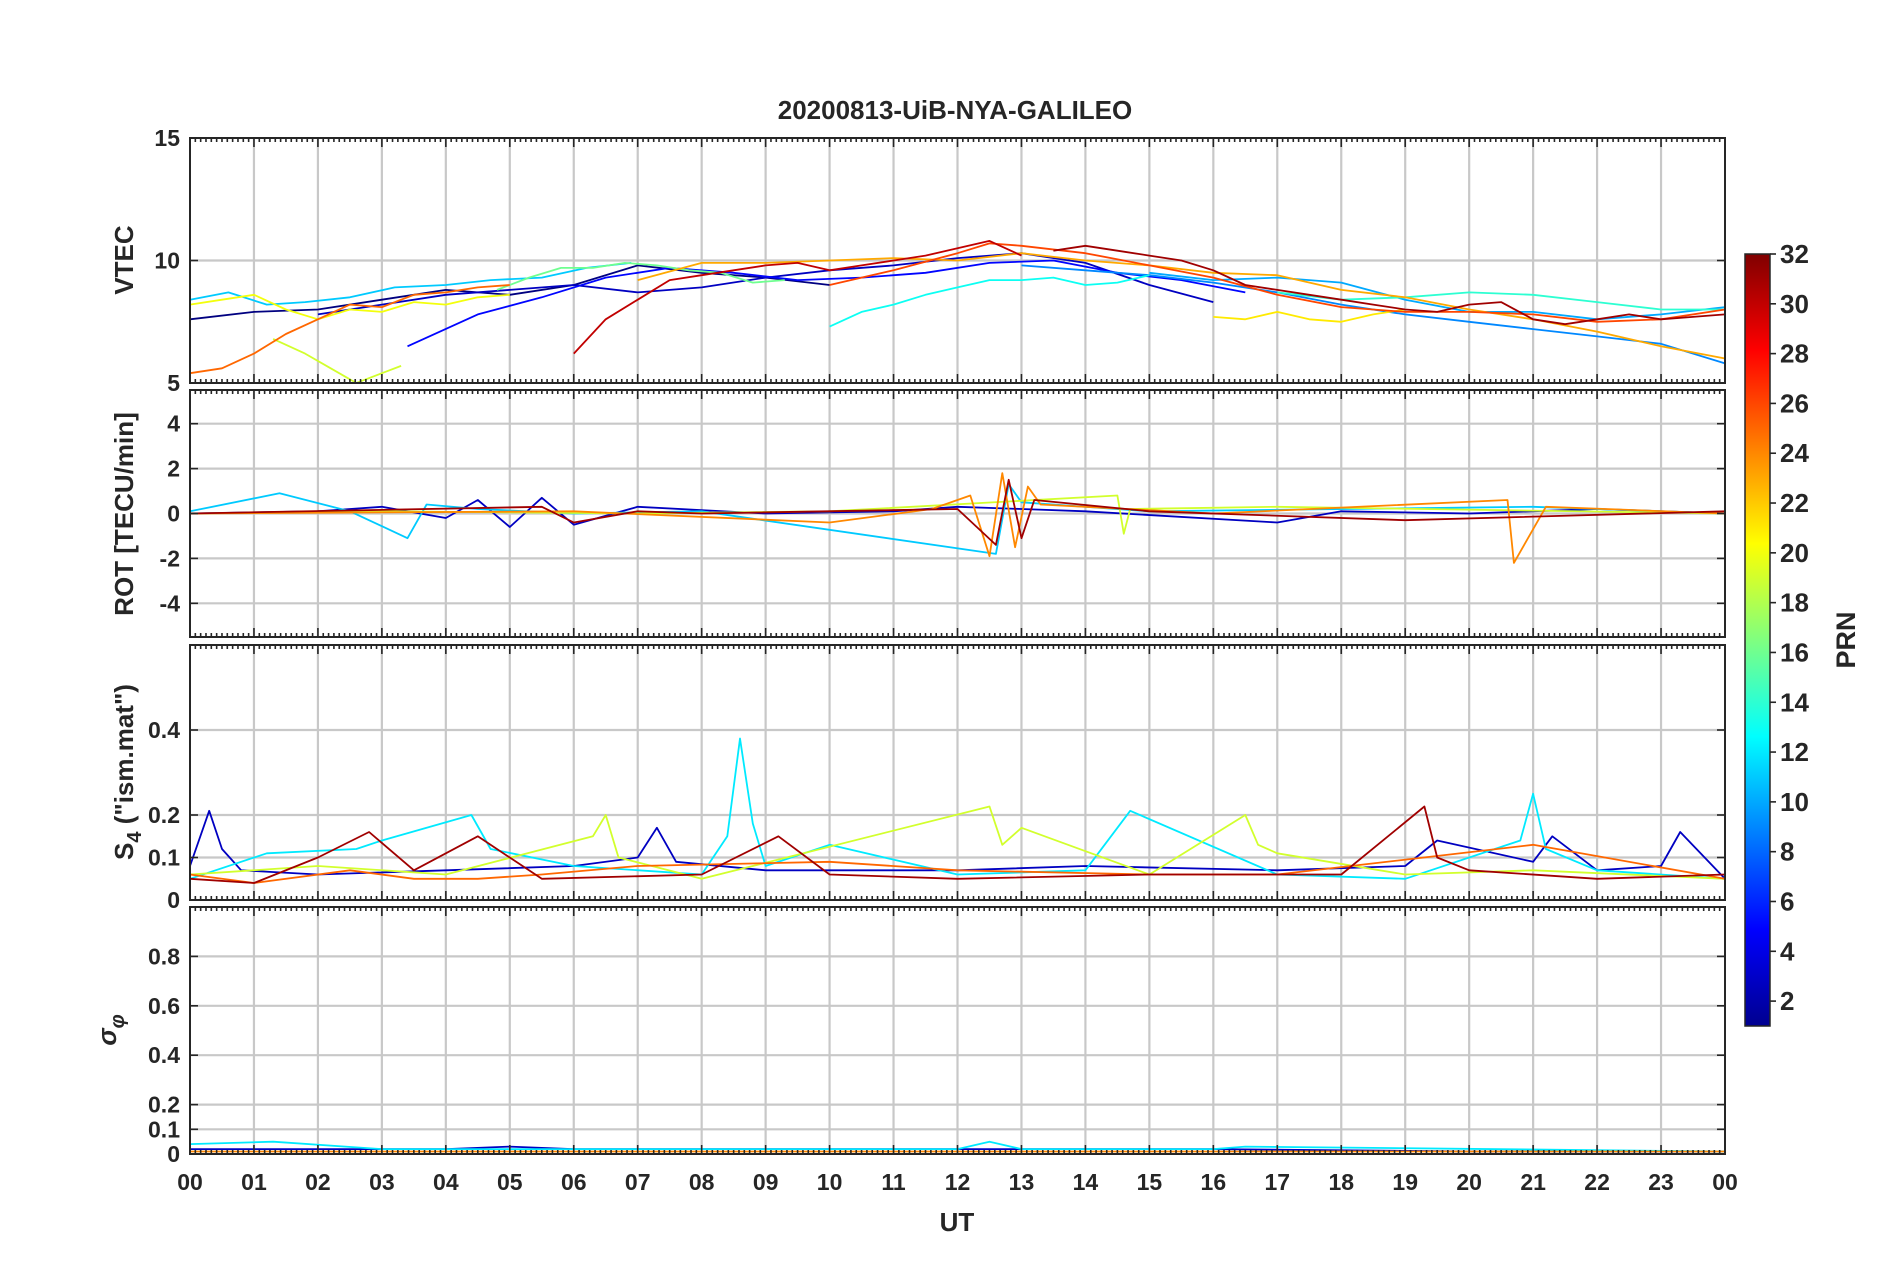 The width and height of the screenshot is (1902, 1272). I want to click on sigma-phi-ylabel: σφ, so click(110, 1029).